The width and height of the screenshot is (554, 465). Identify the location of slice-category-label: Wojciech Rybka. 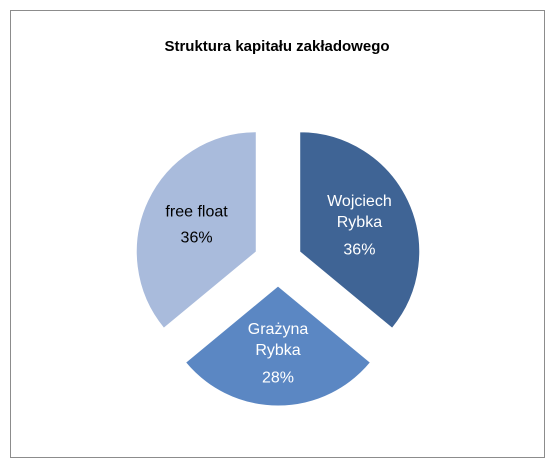
(359, 211).